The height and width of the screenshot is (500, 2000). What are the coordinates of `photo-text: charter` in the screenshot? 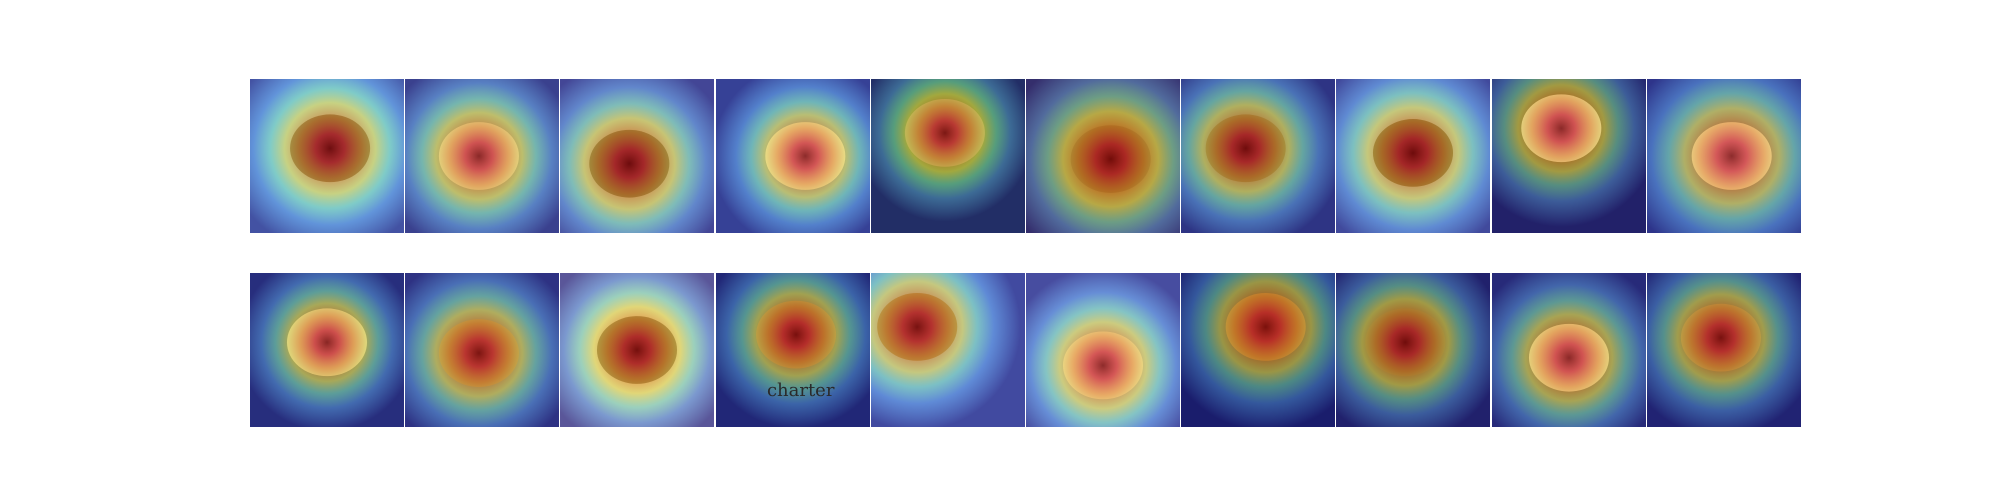 It's located at (801, 390).